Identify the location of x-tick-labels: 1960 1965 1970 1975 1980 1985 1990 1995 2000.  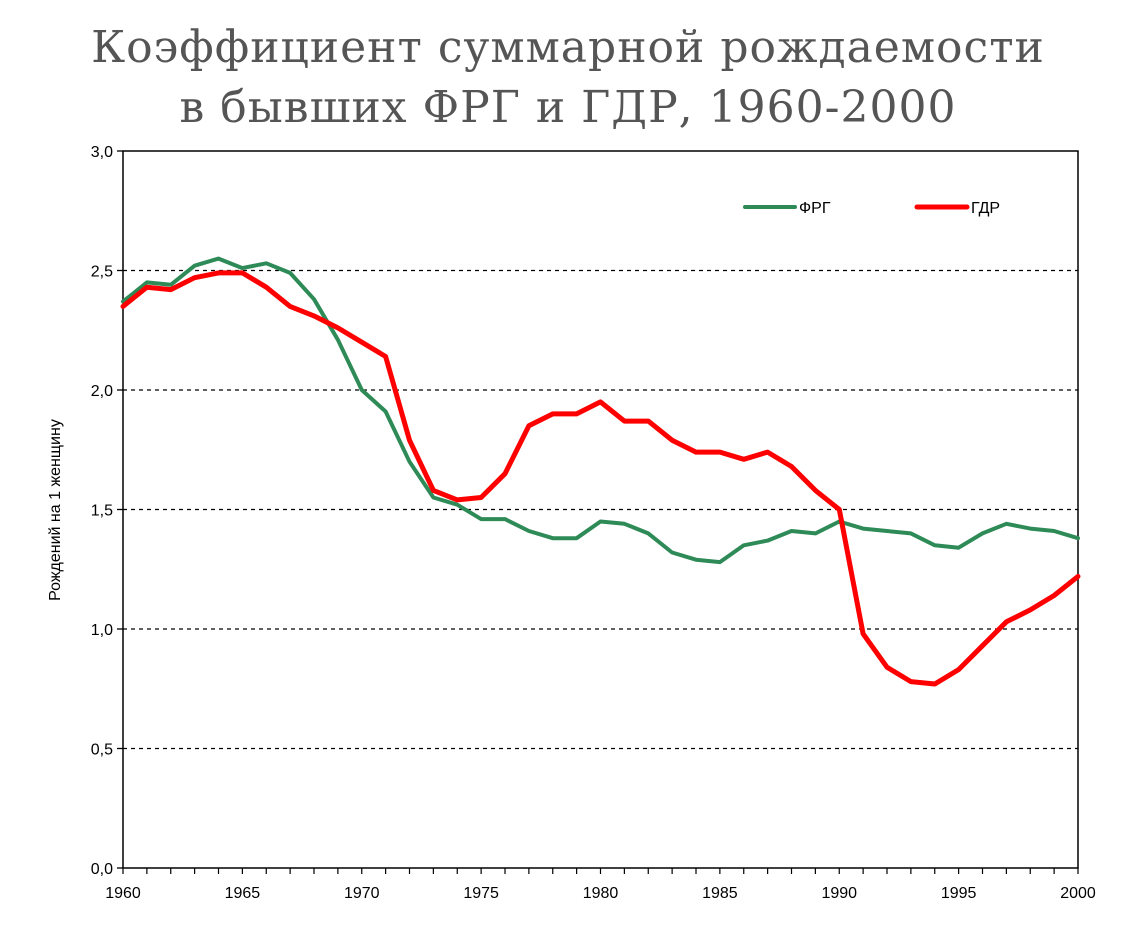
(600, 885).